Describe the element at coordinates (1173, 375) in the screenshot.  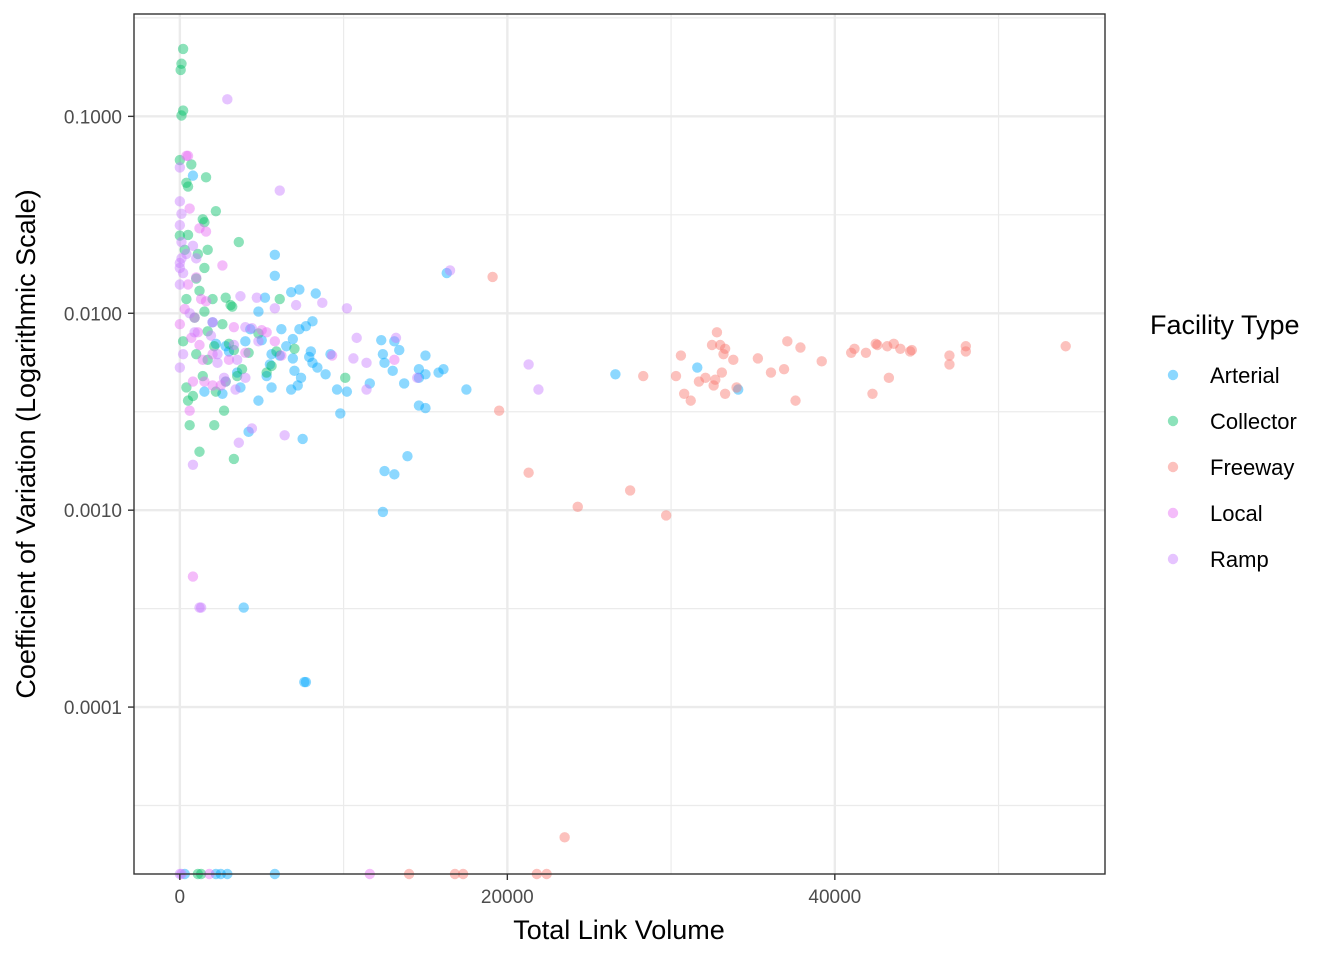
I see `legend-key-arterial` at that location.